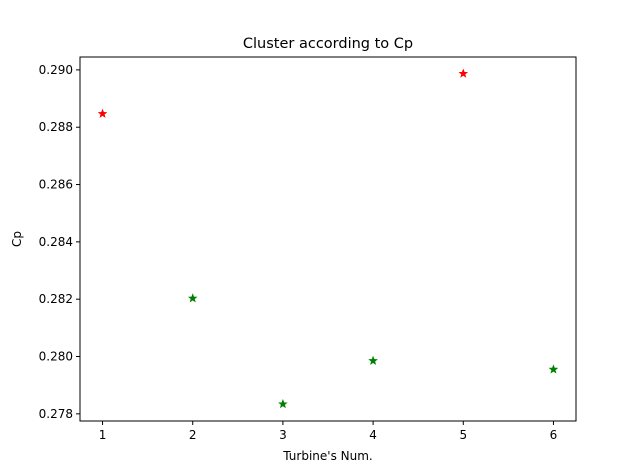  Describe the element at coordinates (193, 435) in the screenshot. I see `x-tick-label: 2` at that location.